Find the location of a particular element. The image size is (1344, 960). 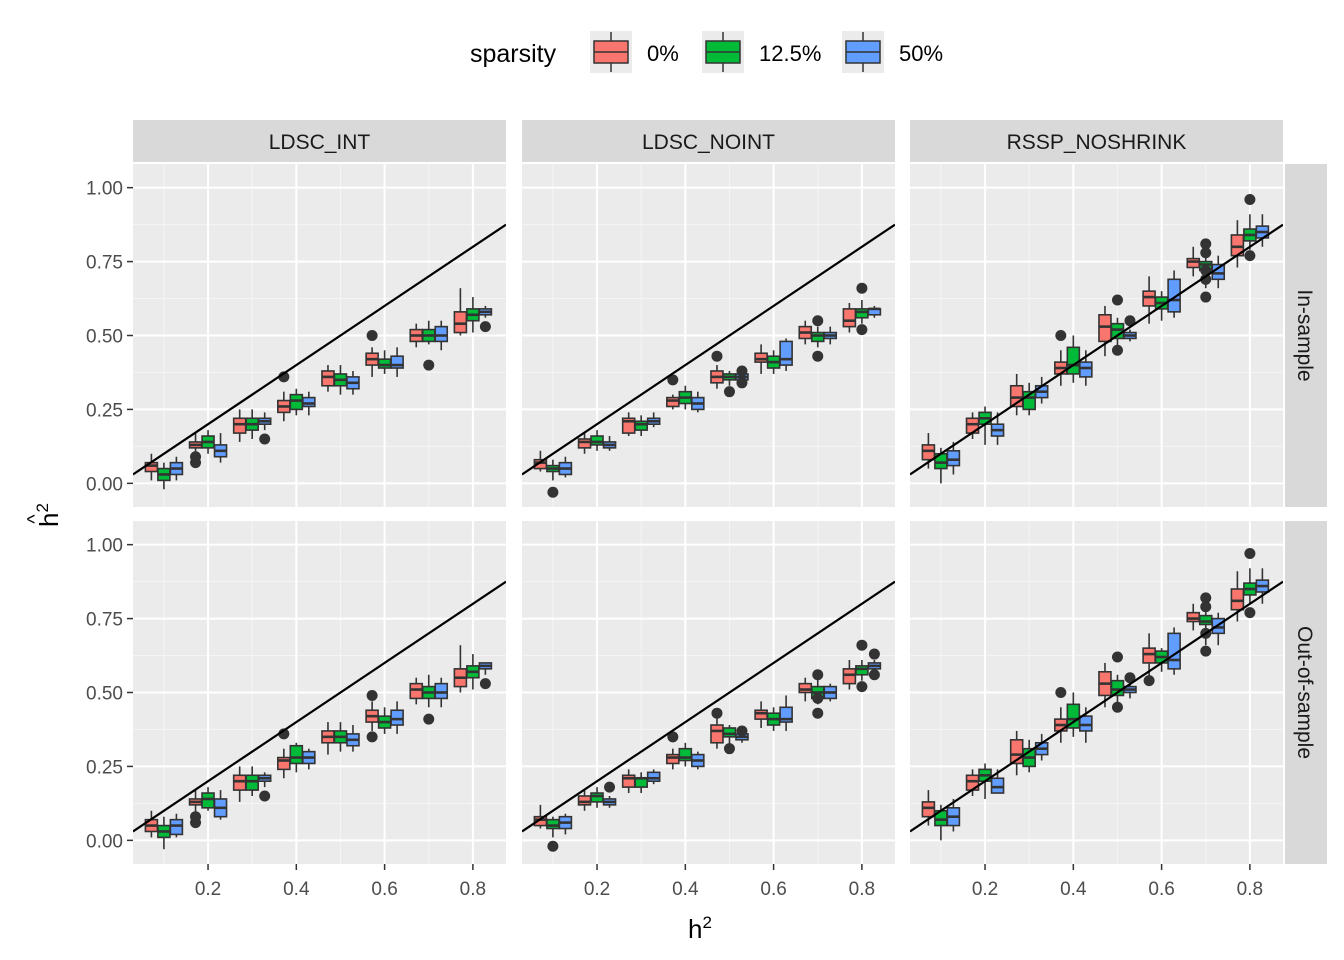

facet-strip-col is located at coordinates (319, 141).